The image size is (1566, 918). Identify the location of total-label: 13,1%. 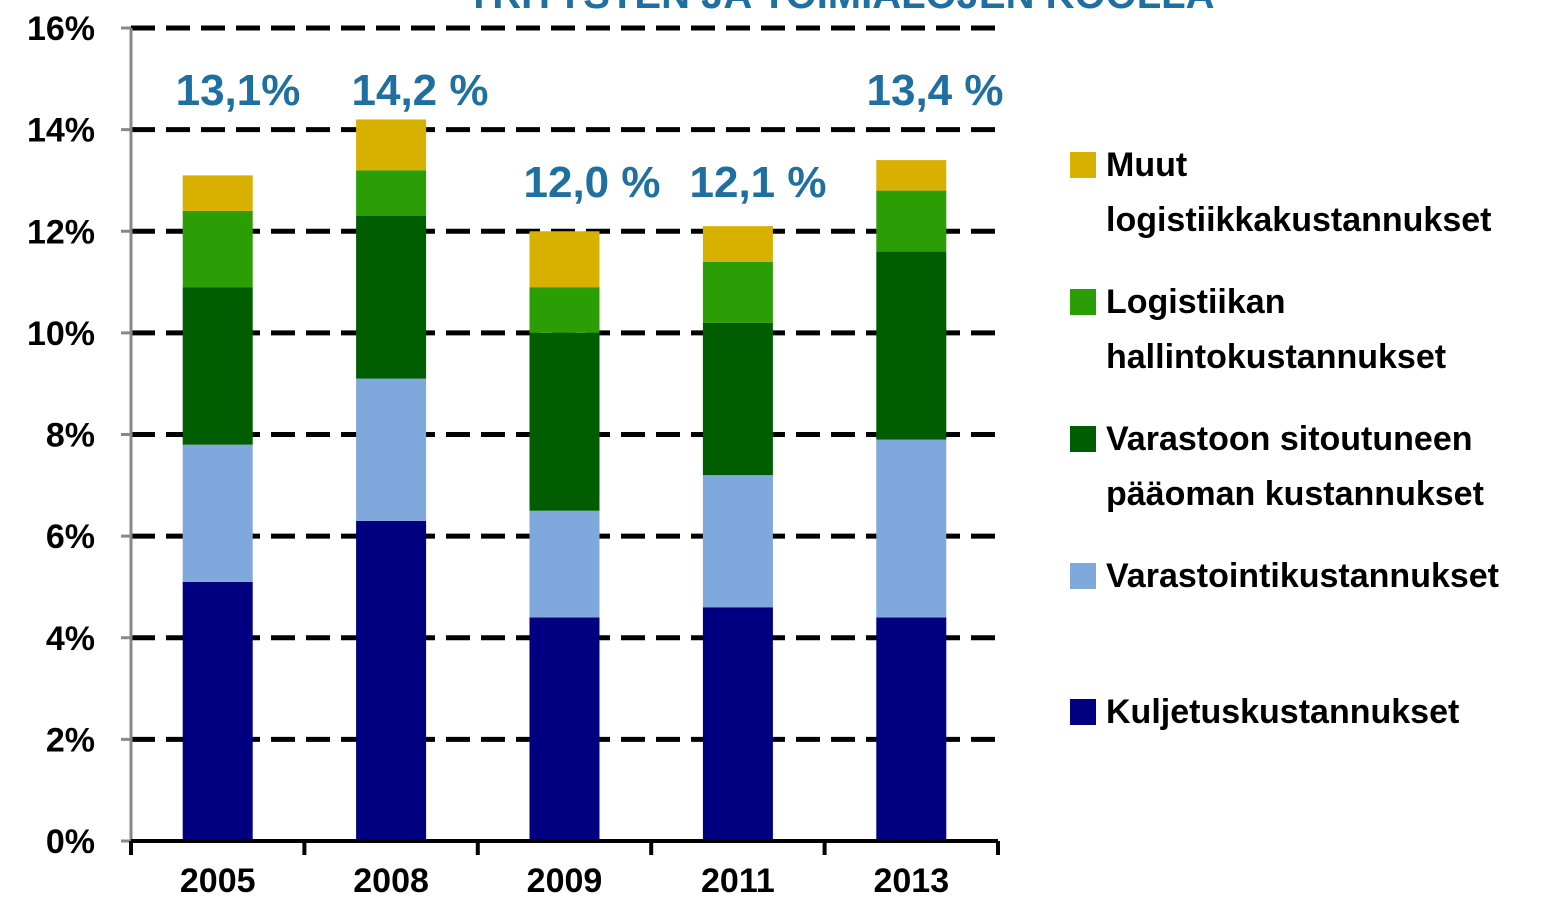
(238, 90).